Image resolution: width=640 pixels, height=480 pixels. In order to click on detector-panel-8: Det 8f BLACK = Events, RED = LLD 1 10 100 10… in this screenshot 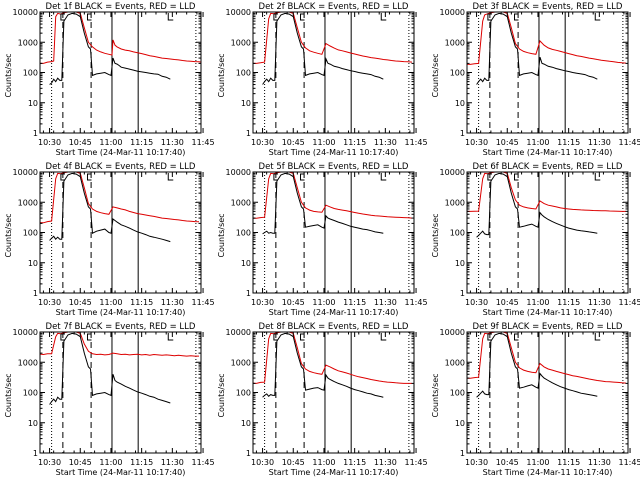, I will do `click(322, 399)`.